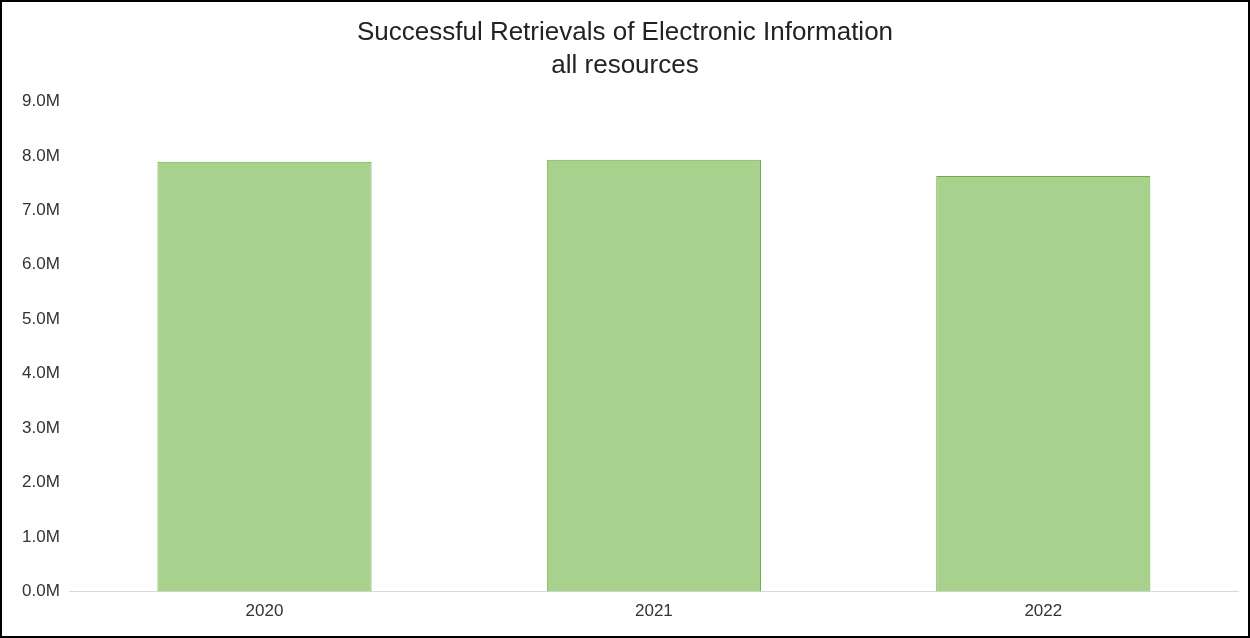 The height and width of the screenshot is (638, 1250). I want to click on x-tick-label: 2020, so click(264, 611).